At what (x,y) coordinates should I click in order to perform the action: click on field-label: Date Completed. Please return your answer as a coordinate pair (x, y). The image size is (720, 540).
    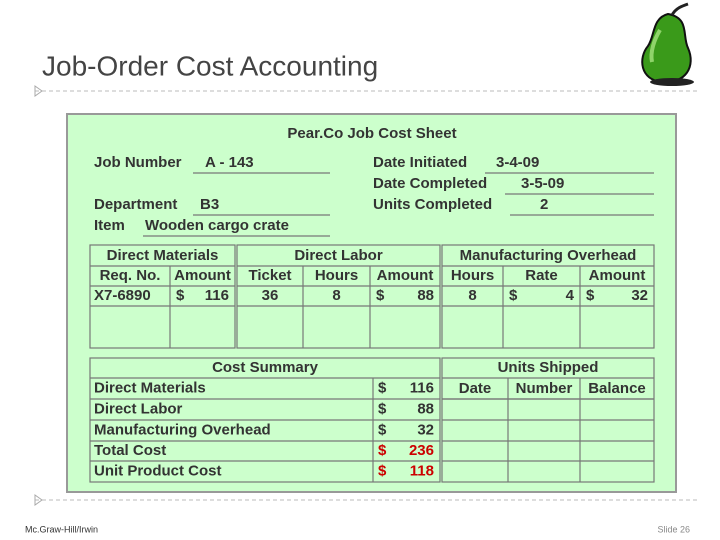
    Looking at the image, I should click on (430, 183).